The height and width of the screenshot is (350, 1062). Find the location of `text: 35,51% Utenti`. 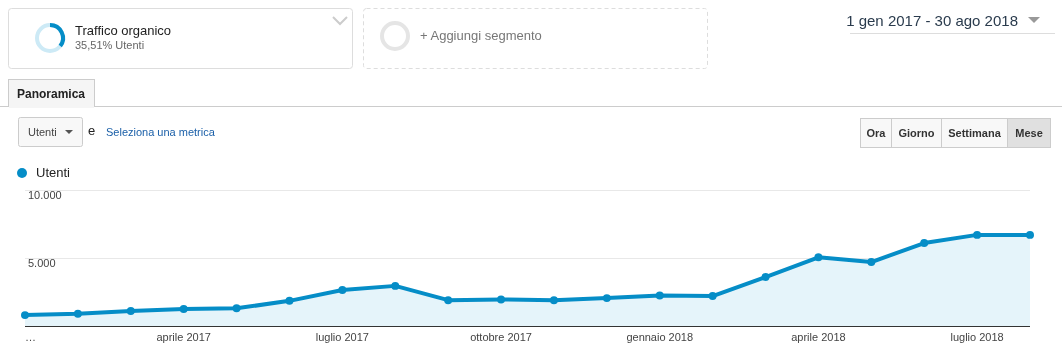

text: 35,51% Utenti is located at coordinates (110, 45).